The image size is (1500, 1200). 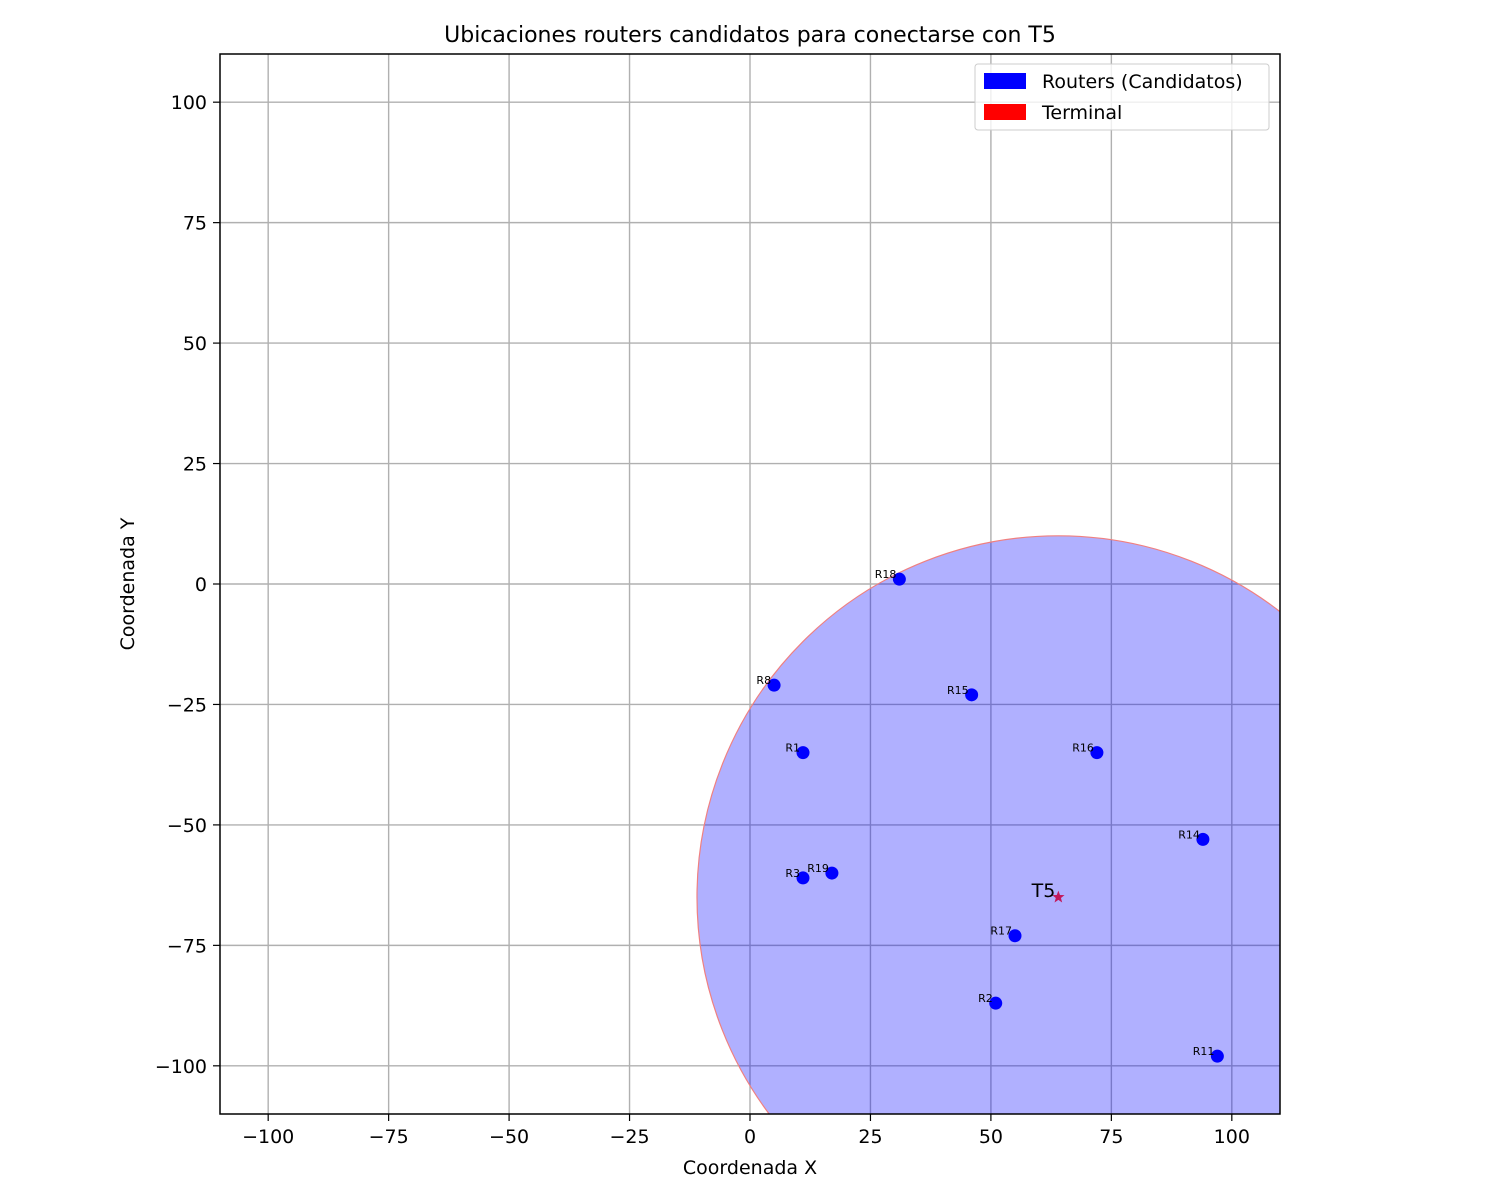 What do you see at coordinates (958, 690) in the screenshot?
I see `router-label: R15` at bounding box center [958, 690].